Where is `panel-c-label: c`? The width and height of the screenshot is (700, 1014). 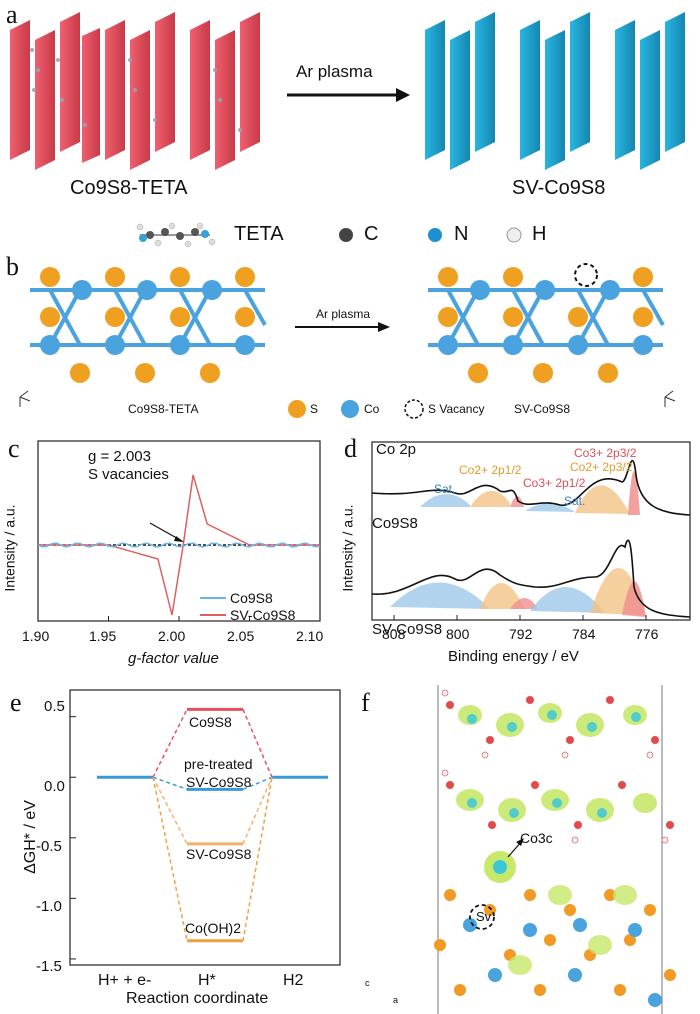
panel-c-label: c is located at coordinates (14, 448).